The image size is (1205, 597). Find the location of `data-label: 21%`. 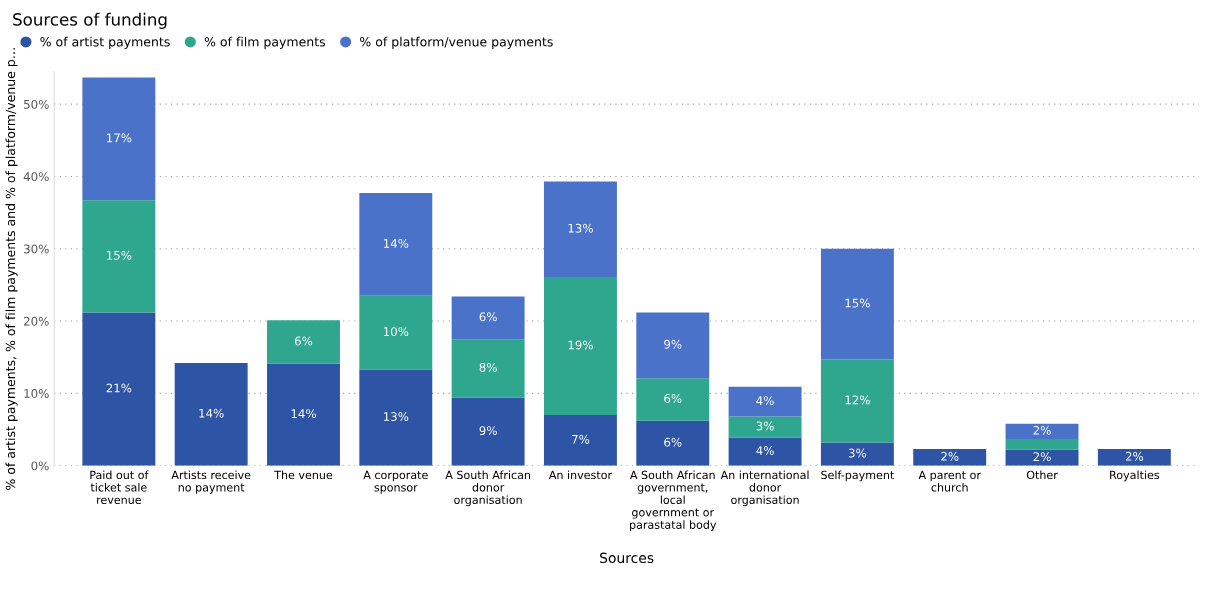

data-label: 21% is located at coordinates (119, 388).